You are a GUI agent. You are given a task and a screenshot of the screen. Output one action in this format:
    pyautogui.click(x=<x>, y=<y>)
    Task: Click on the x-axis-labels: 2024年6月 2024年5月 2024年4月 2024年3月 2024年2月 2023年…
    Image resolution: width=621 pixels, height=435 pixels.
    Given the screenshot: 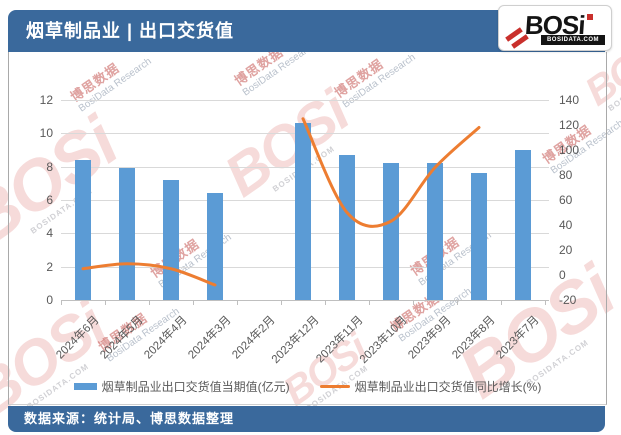 What is the action you would take?
    pyautogui.click(x=307, y=341)
    